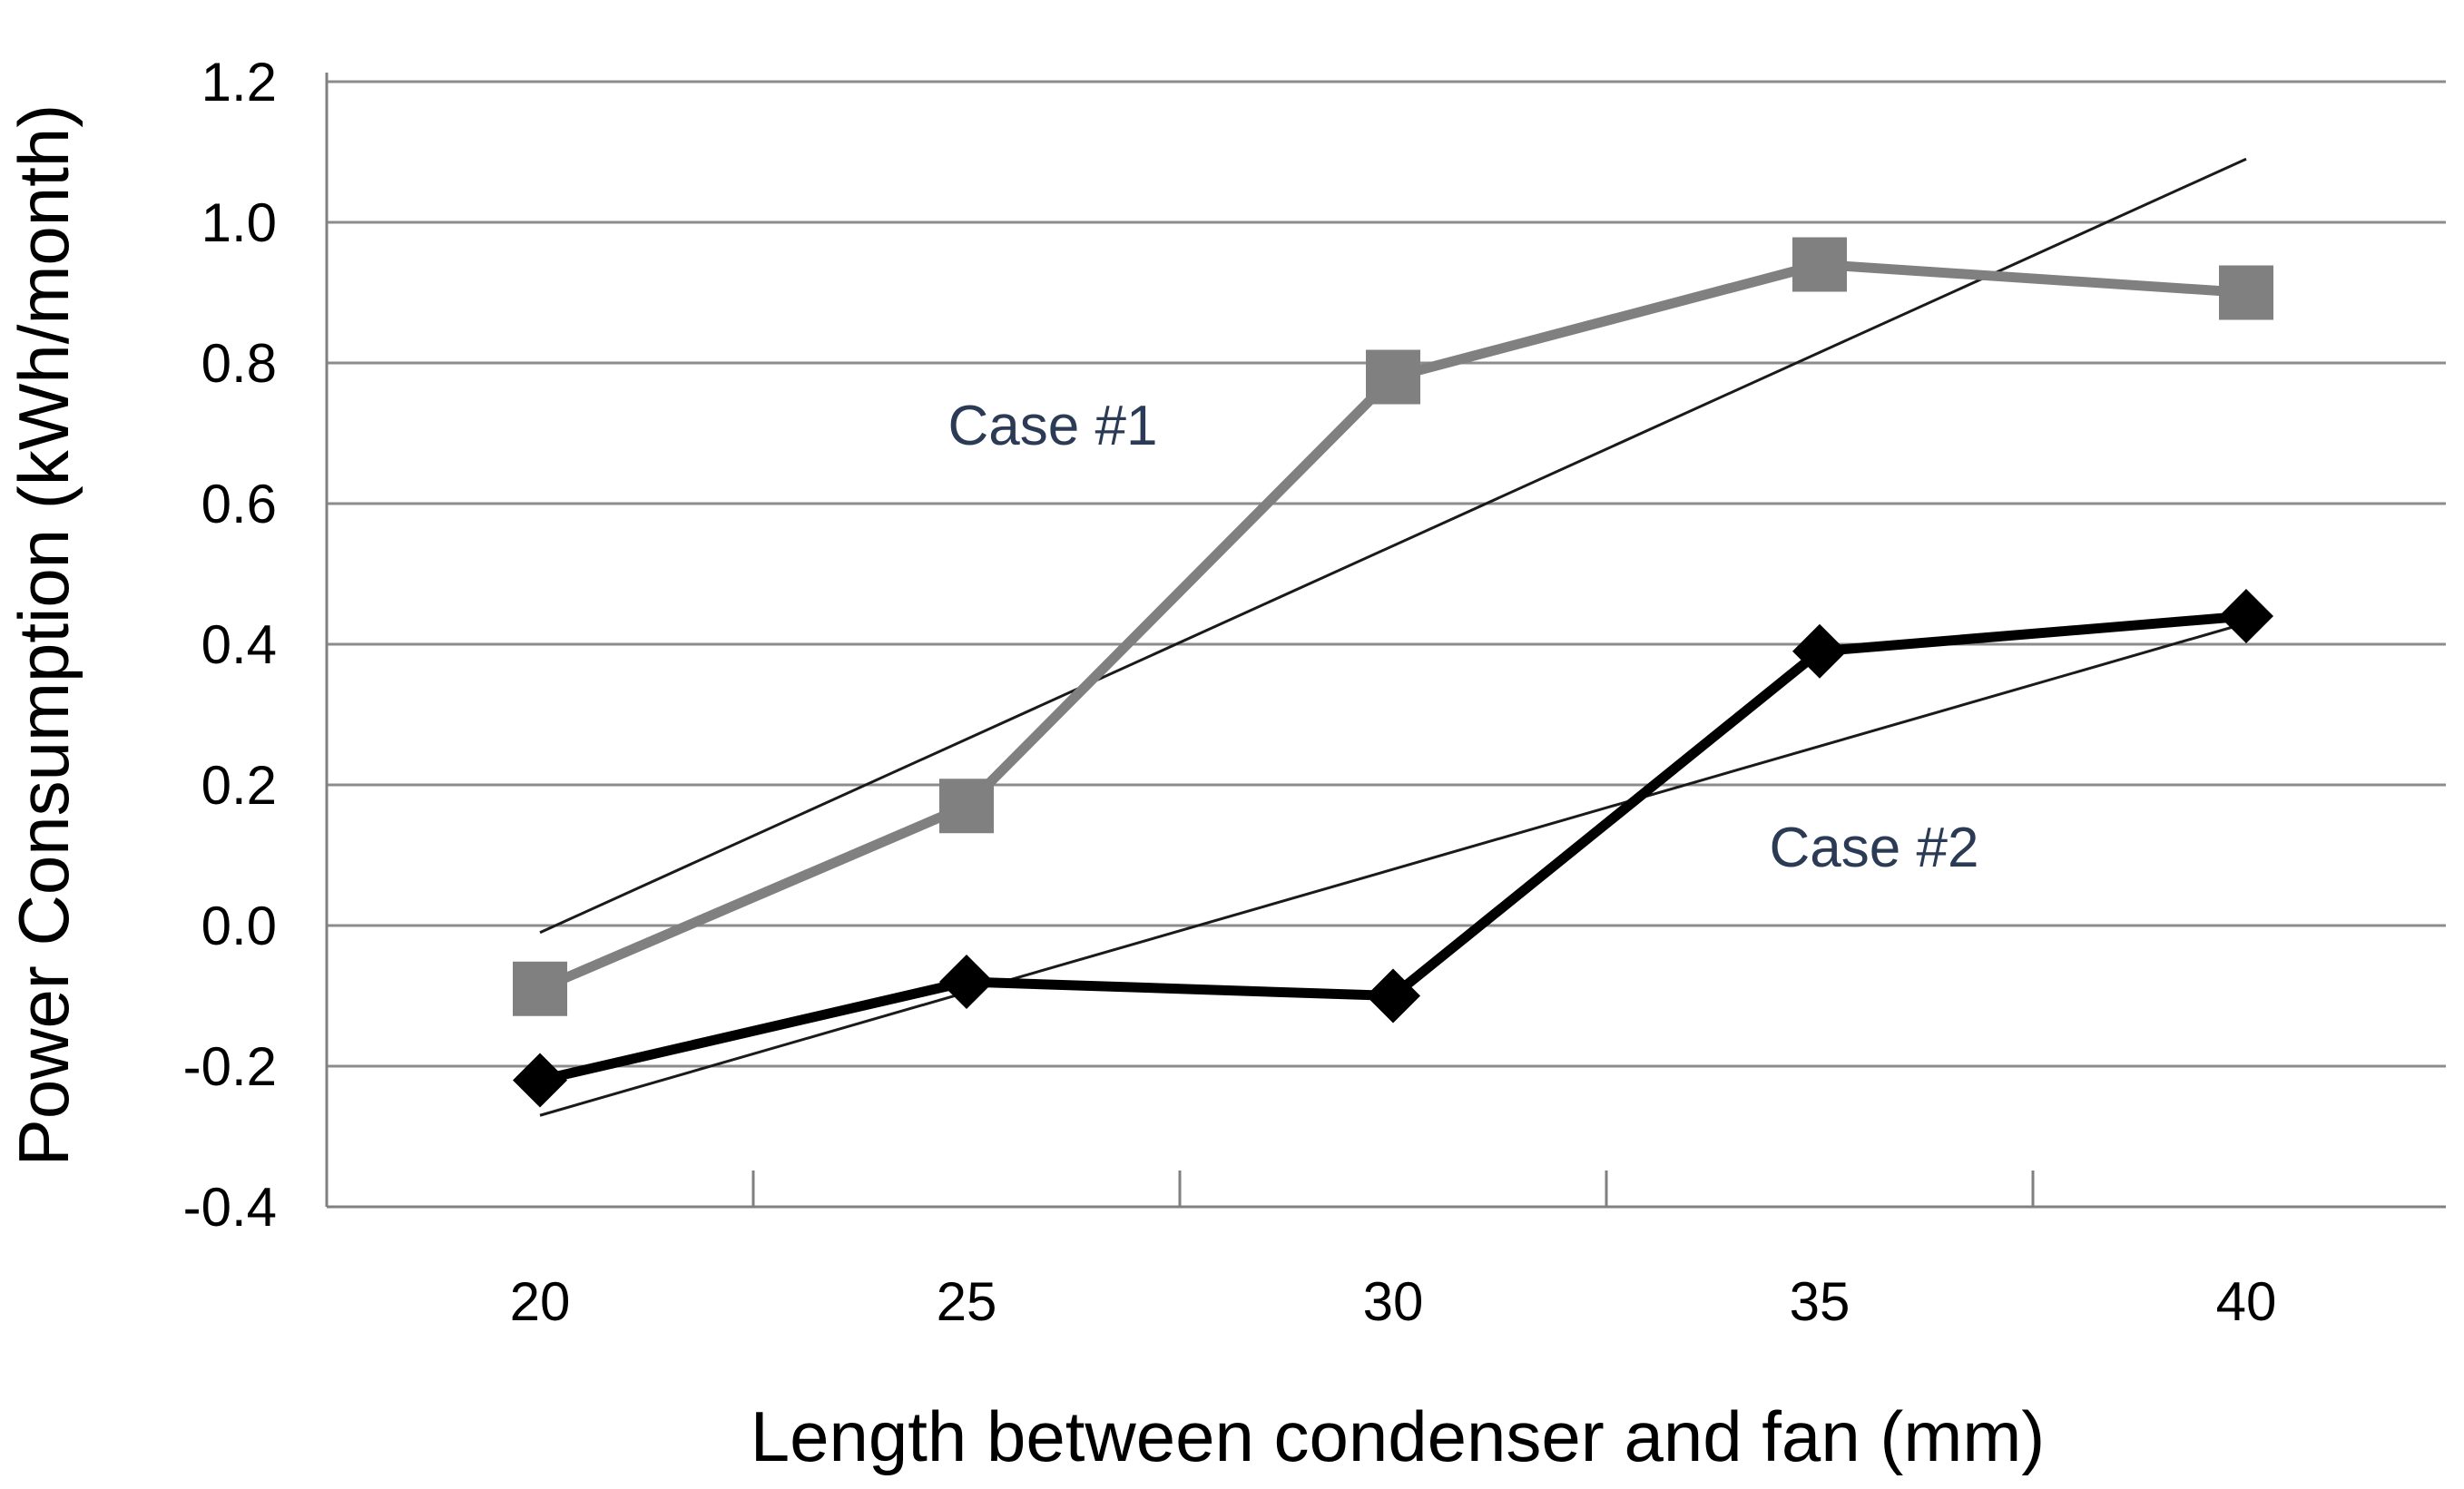 Image resolution: width=2464 pixels, height=1489 pixels. Describe the element at coordinates (540, 1301) in the screenshot. I see `x-tick-label: 20` at that location.